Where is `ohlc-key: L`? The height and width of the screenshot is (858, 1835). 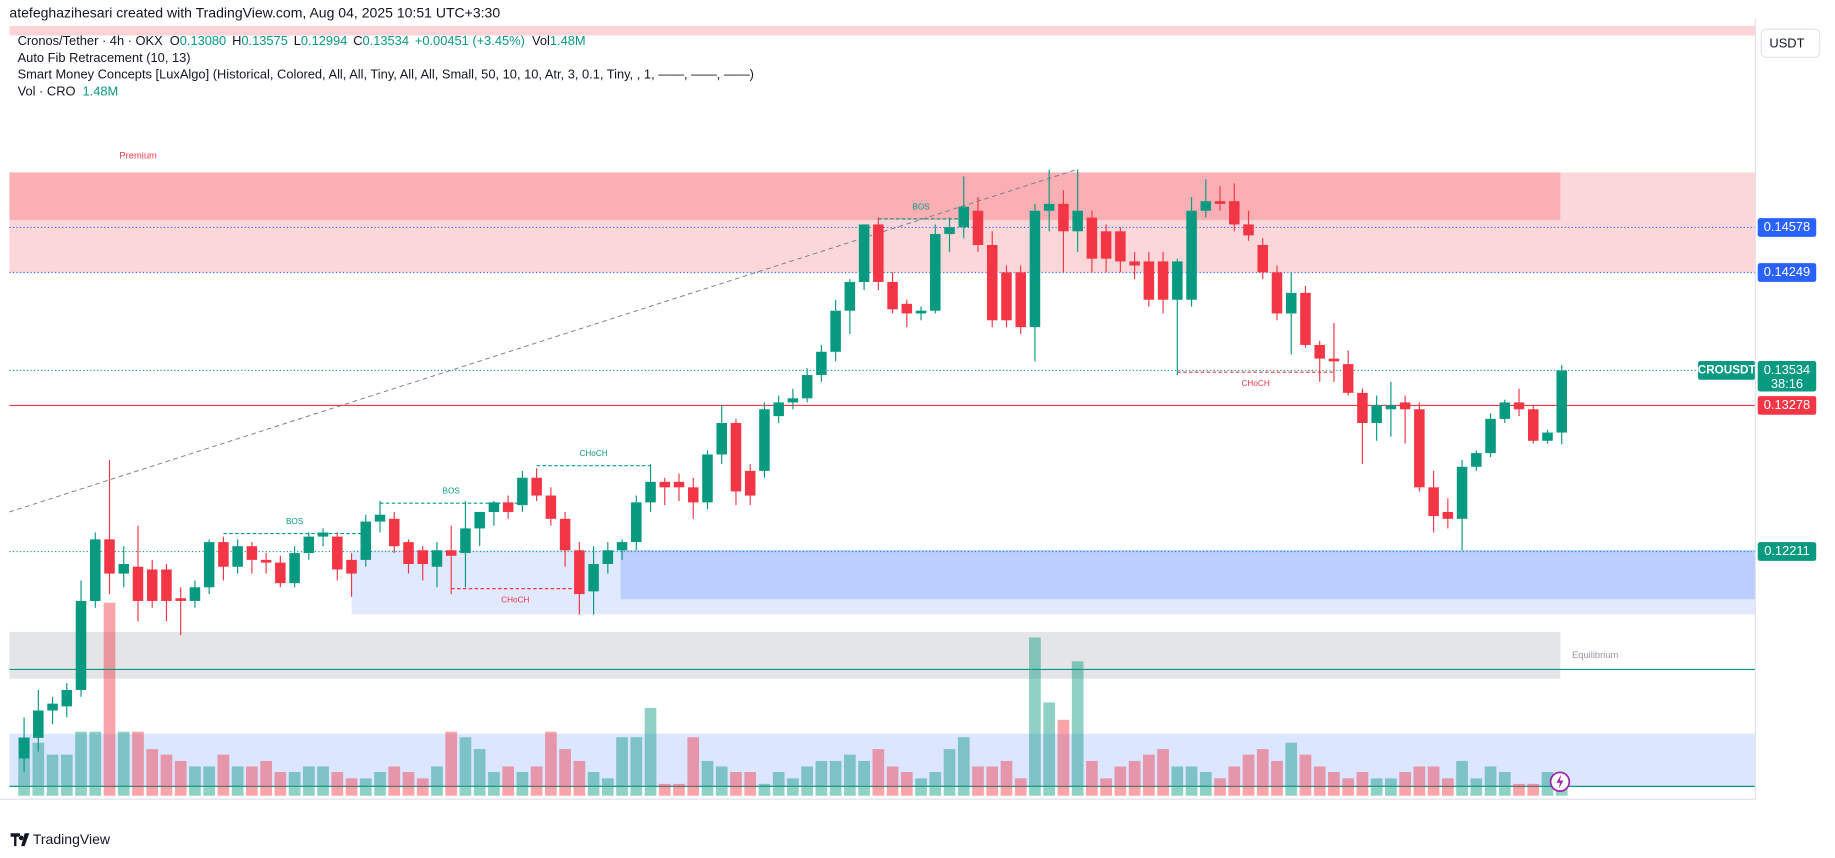
ohlc-key: L is located at coordinates (297, 41).